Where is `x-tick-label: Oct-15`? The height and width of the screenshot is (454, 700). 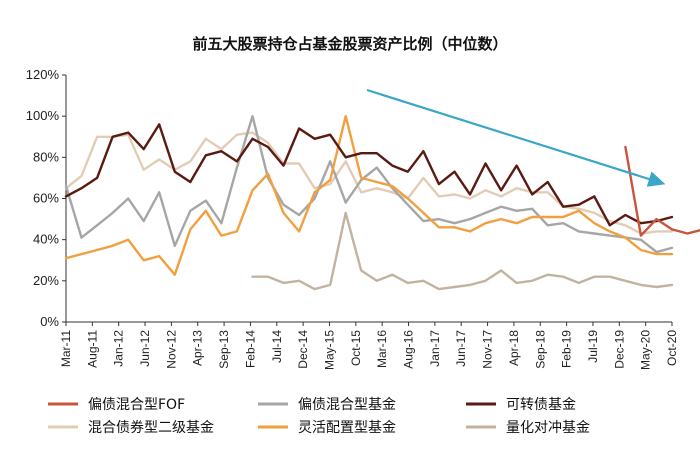
x-tick-label: Oct-15 is located at coordinates (356, 348).